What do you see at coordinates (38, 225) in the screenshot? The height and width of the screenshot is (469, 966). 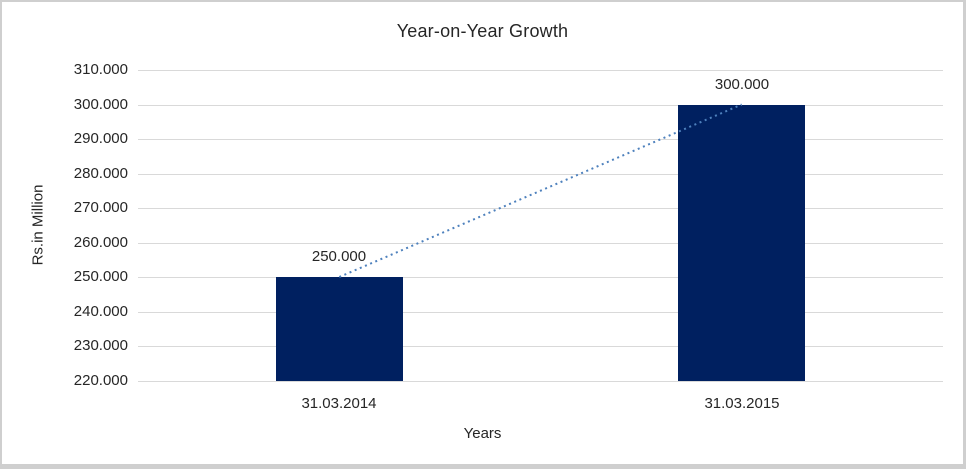 I see `y-axis-title: Rs.in Million` at bounding box center [38, 225].